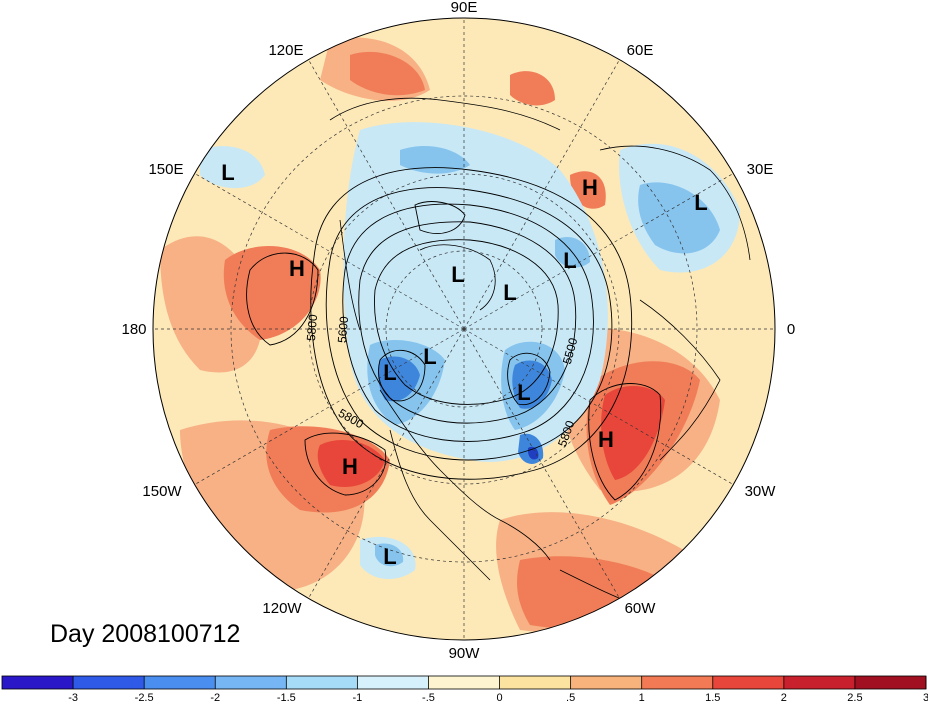 The width and height of the screenshot is (928, 702). I want to click on colorbar: -3 -2.5 -2 -1.5 -1 -.5 0 .5 1 1.5 2 2.5 3, so click(464, 688).